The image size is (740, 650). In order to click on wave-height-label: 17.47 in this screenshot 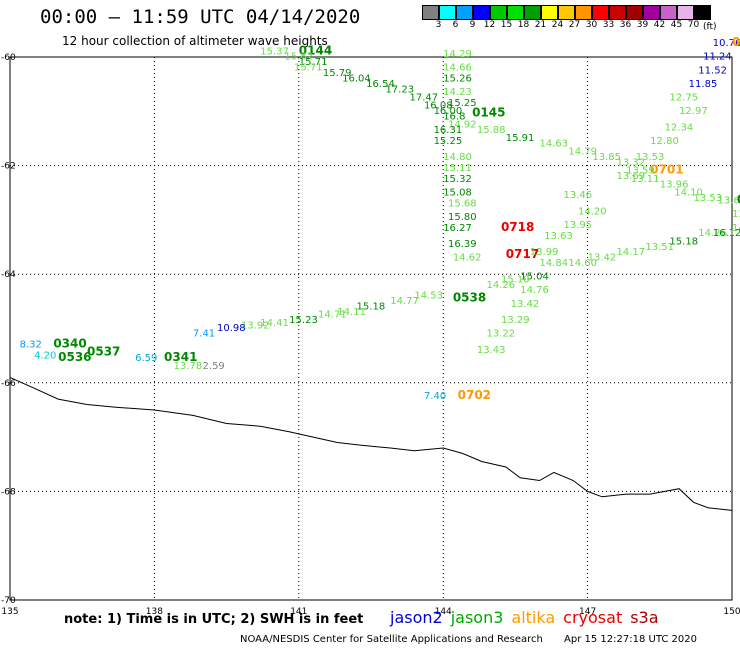, I will do `click(424, 97)`.